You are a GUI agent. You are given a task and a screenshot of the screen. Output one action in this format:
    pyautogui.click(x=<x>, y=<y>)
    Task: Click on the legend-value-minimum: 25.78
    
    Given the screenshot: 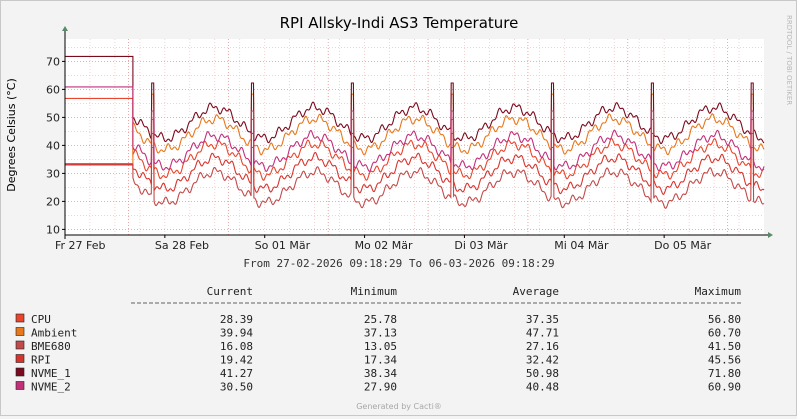 What is the action you would take?
    pyautogui.click(x=380, y=319)
    